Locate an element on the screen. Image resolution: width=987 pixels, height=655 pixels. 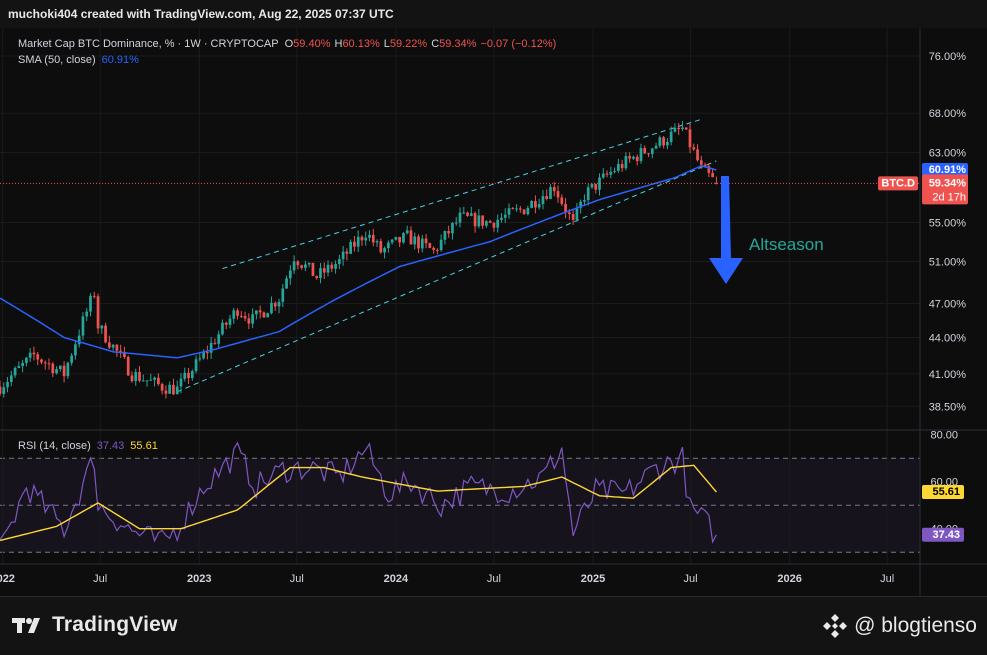
price-tick-label: 41.00% is located at coordinates (948, 375).